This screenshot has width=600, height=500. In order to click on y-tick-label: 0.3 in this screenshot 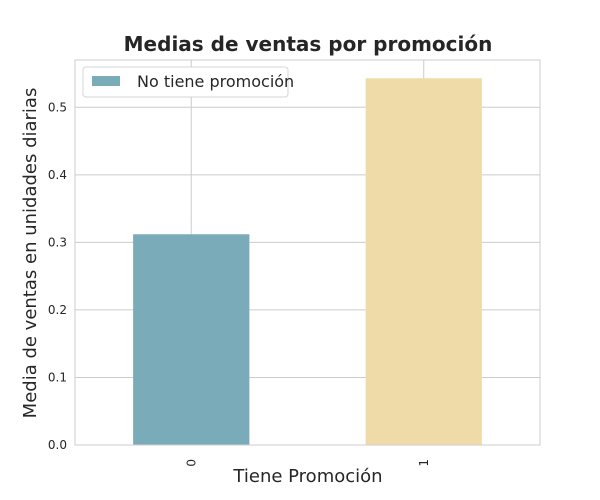, I will do `click(57, 242)`.